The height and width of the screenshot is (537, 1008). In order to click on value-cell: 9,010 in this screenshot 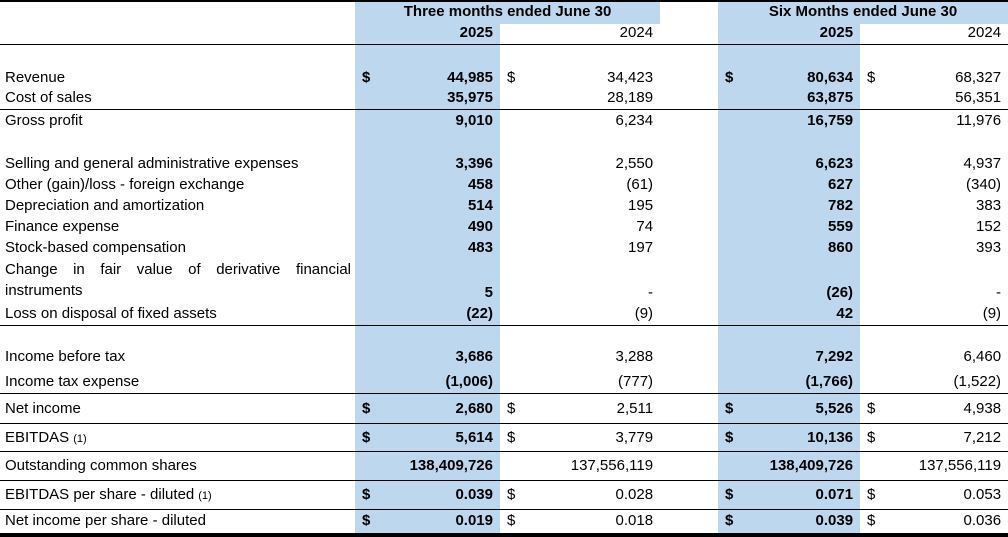, I will do `click(442, 120)`.